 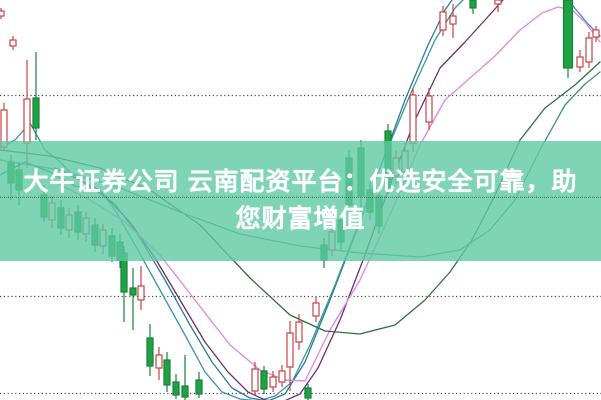 What do you see at coordinates (300, 219) in the screenshot?
I see `promo-banner-text-line2: 您财富增值` at bounding box center [300, 219].